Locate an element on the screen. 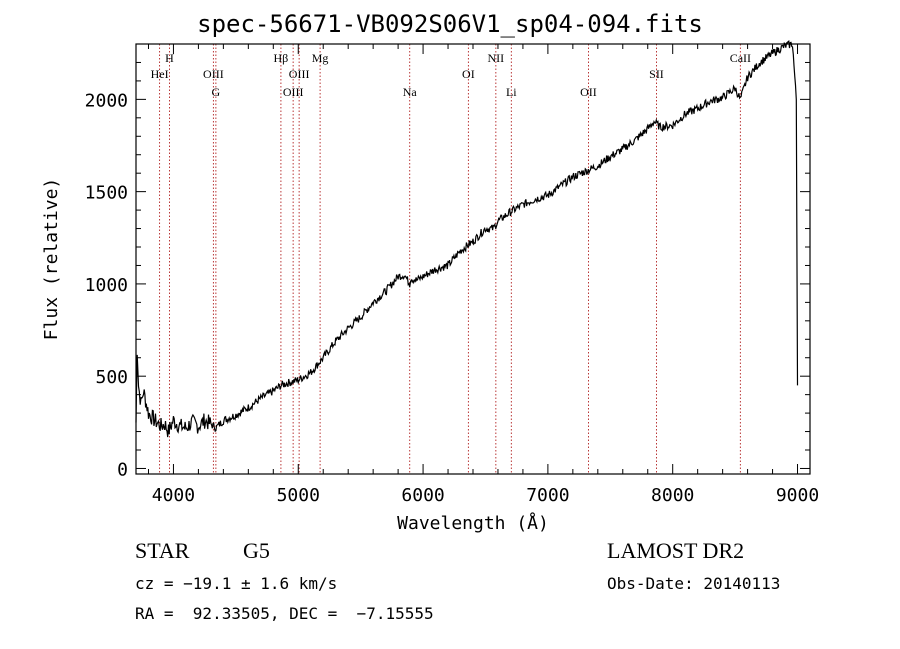  redshift-text: cz = −19.1 ± 1.6 km/s is located at coordinates (236, 583).